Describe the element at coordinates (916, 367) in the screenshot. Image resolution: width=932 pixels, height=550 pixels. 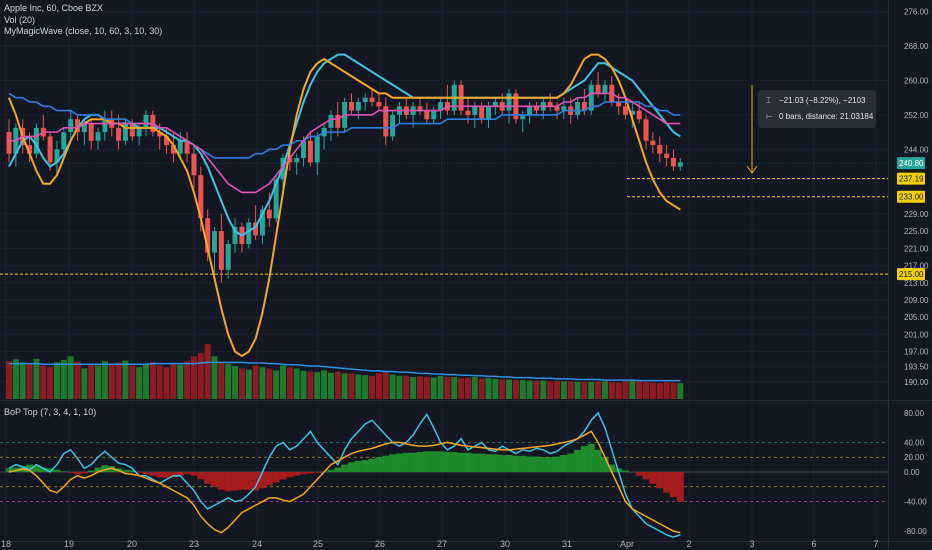
I see `y-tick-label: 193.50` at that location.